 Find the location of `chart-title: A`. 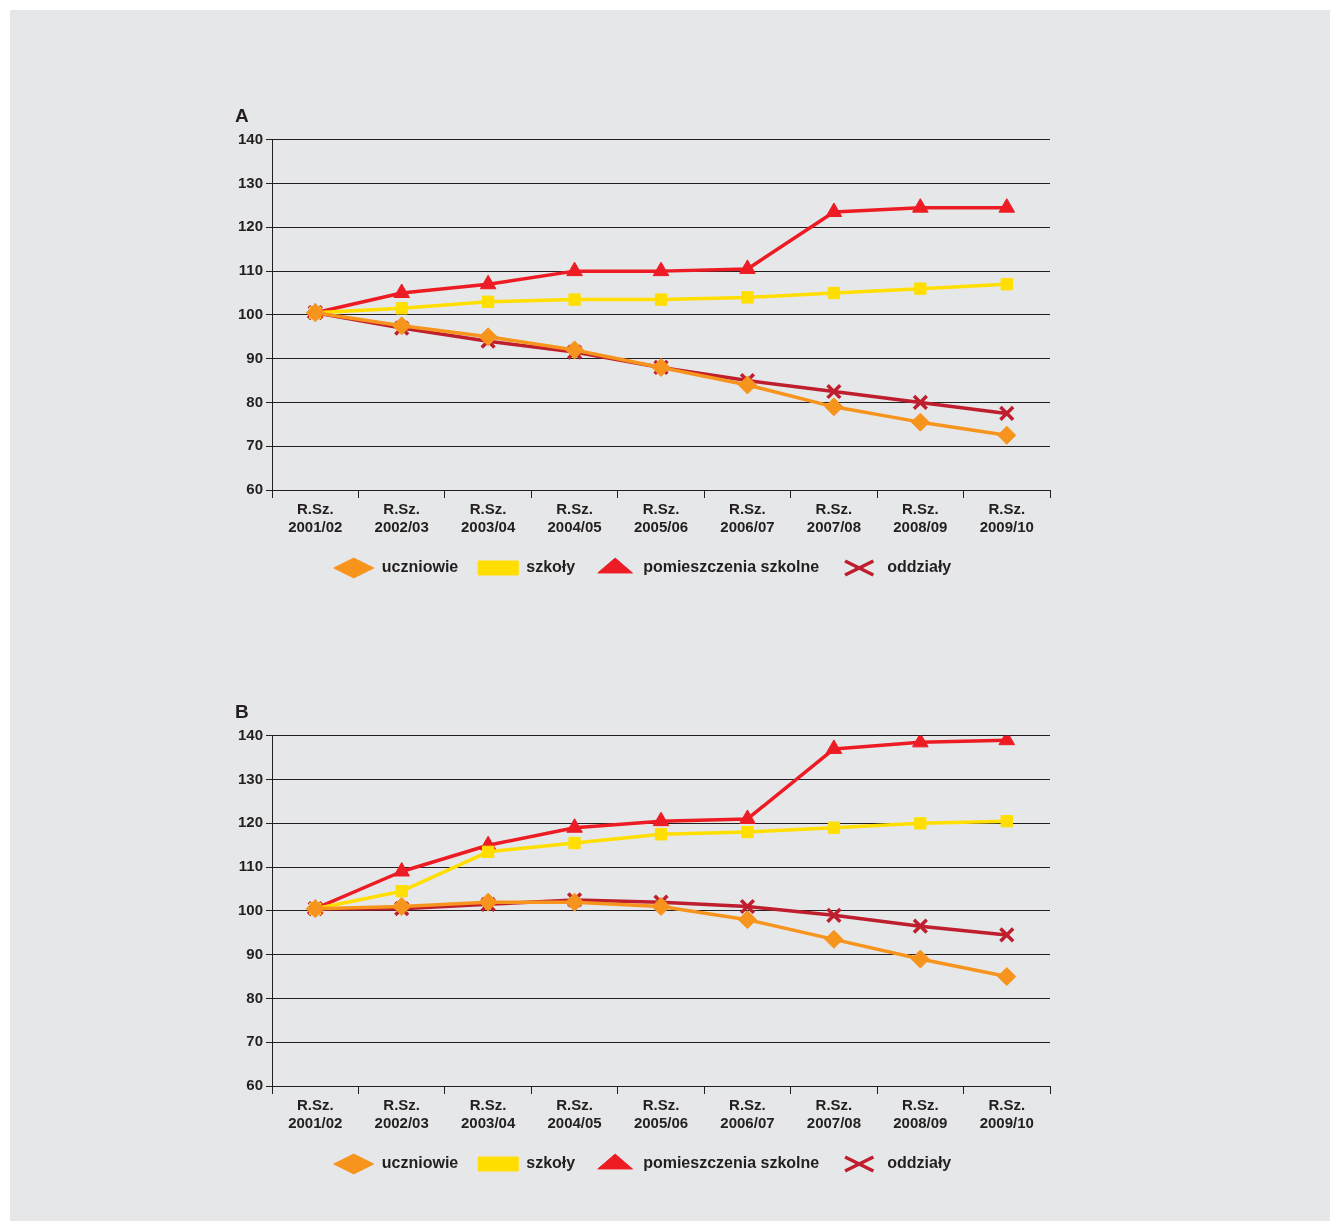

chart-title: A is located at coordinates (242, 115).